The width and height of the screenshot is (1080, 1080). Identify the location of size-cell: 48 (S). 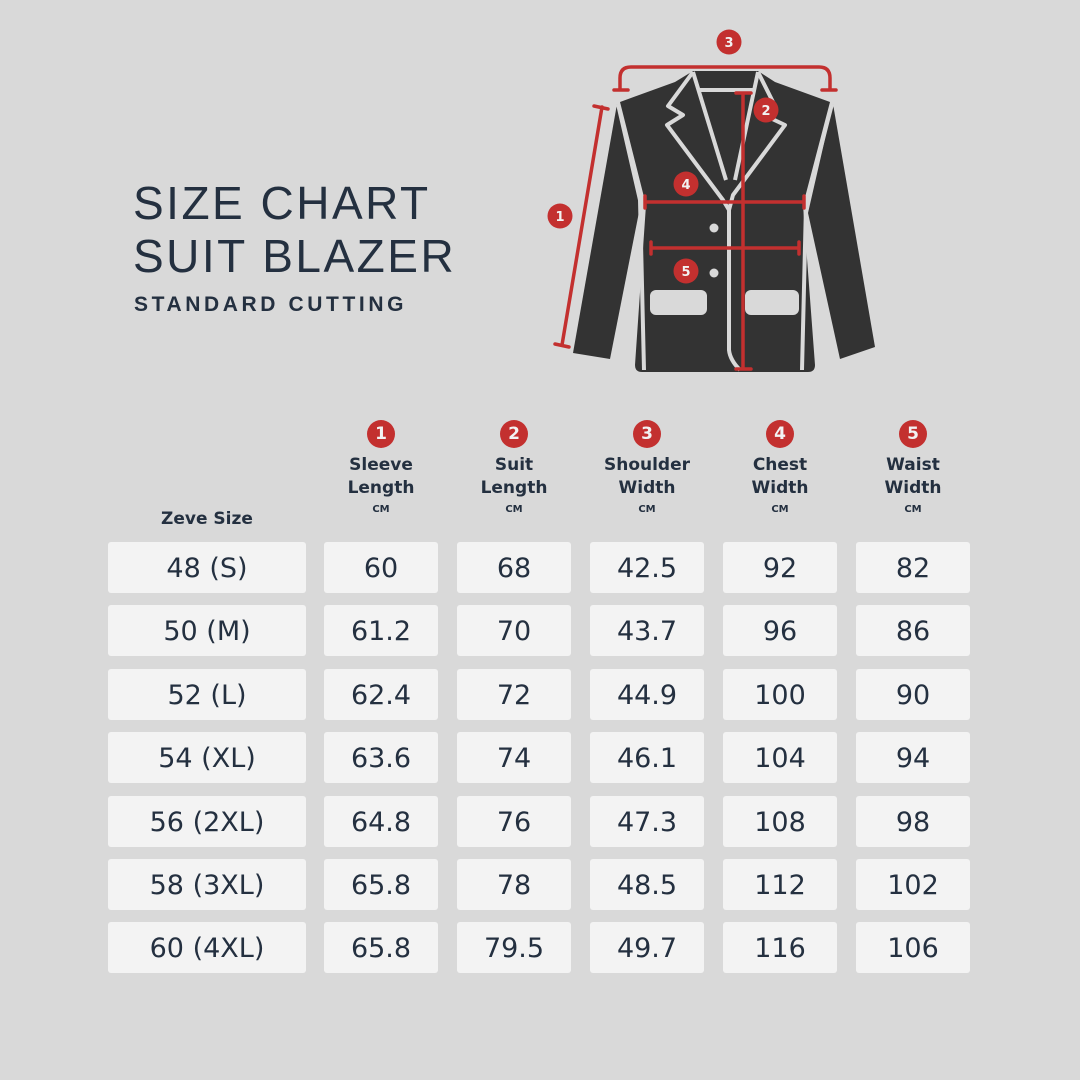
(207, 567).